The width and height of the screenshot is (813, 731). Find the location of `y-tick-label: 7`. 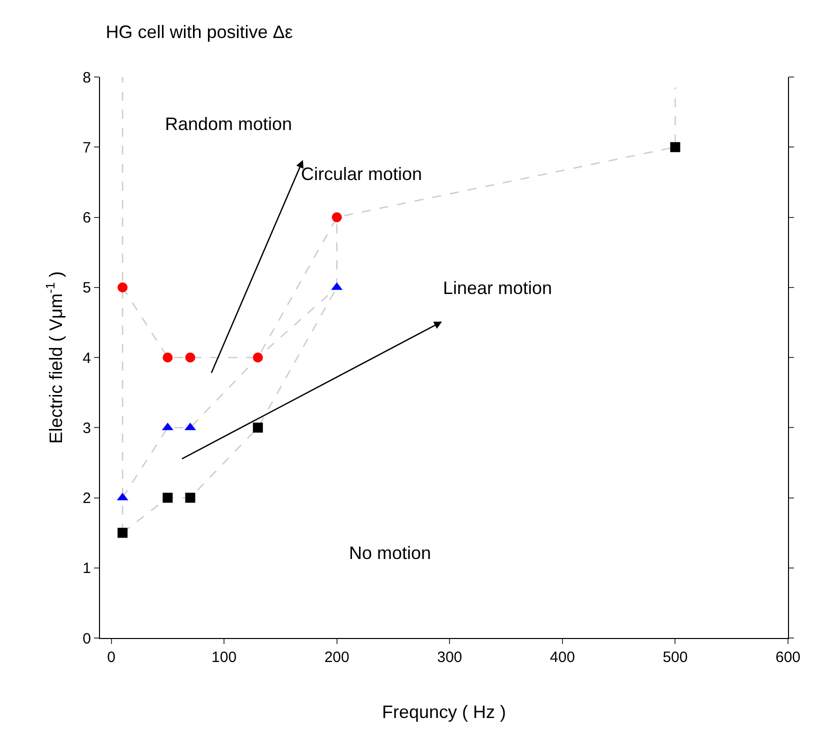

y-tick-label: 7 is located at coordinates (86, 147).